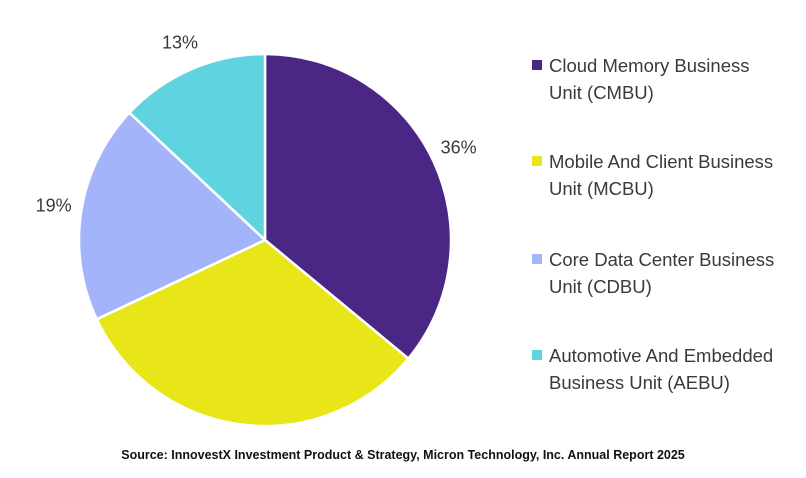 This screenshot has width=806, height=478. I want to click on pct-label-cmbu: 36%, so click(459, 148).